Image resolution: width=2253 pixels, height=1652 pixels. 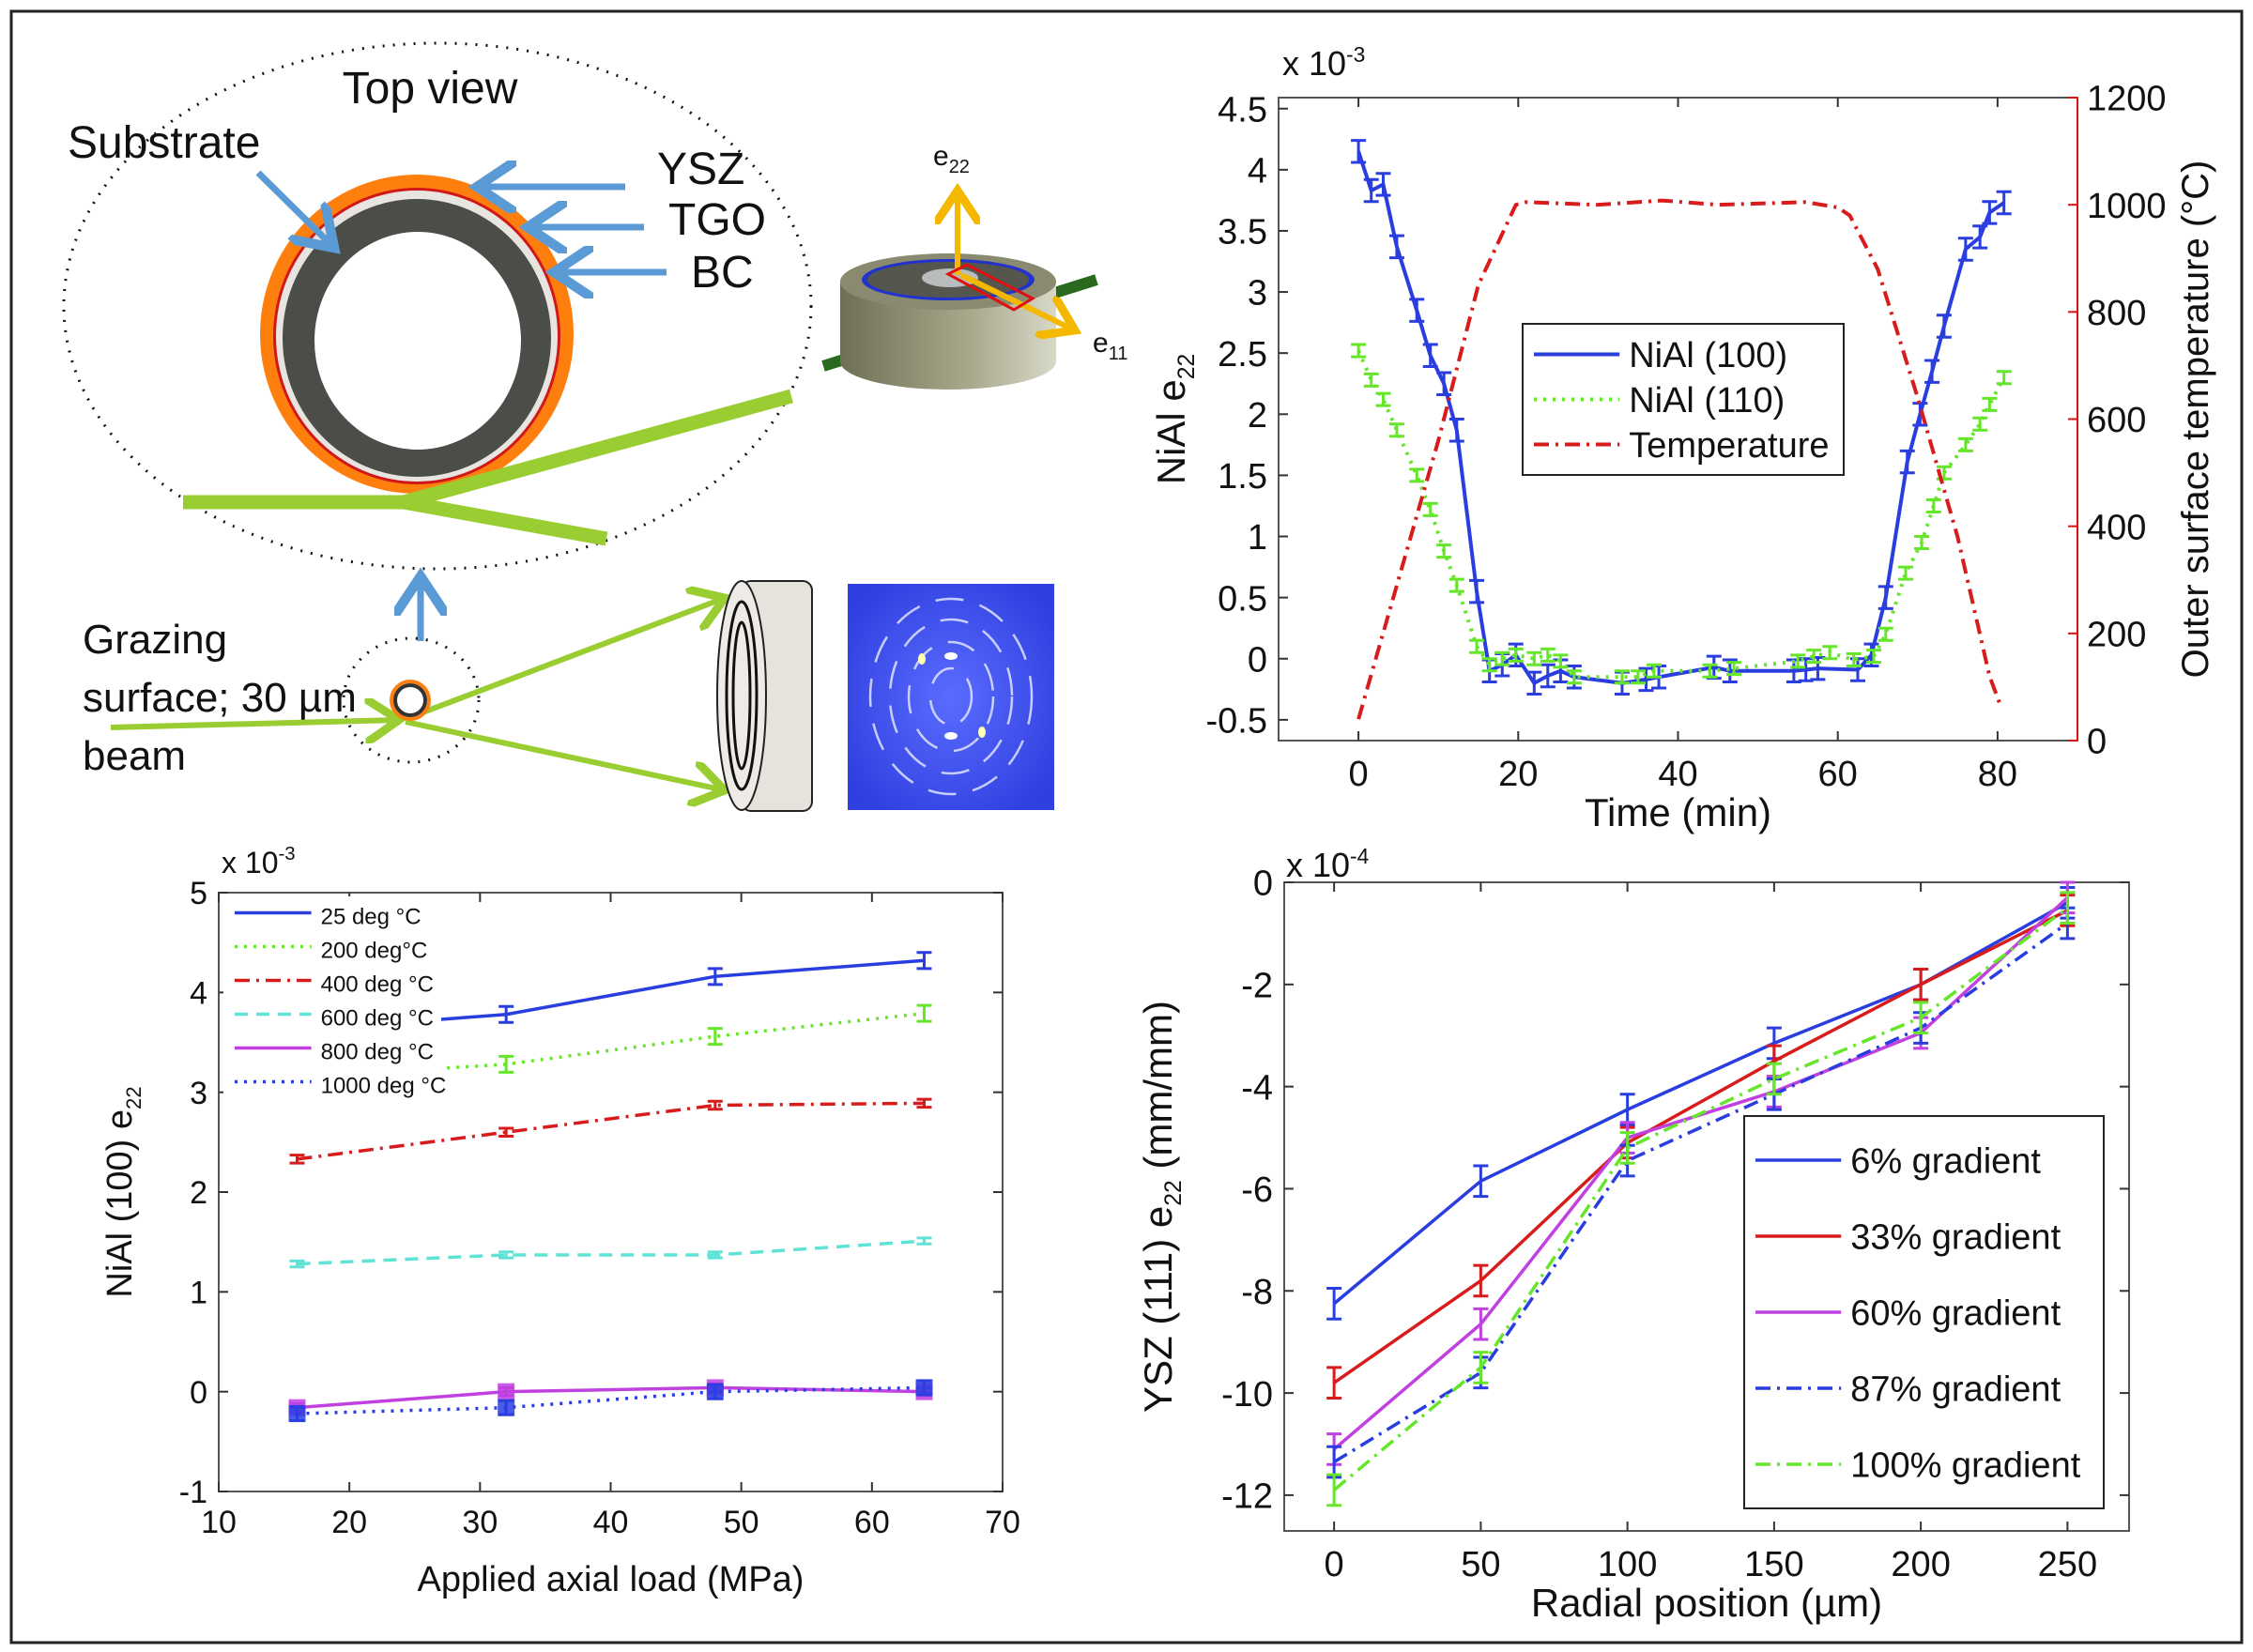 What do you see at coordinates (220, 698) in the screenshot?
I see `grazing-label-line2: surface; 30 µm` at bounding box center [220, 698].